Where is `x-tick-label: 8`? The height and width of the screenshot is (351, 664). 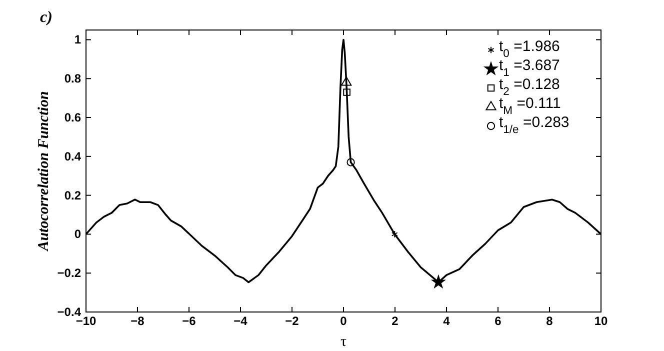 x-tick-label: 8 is located at coordinates (550, 321).